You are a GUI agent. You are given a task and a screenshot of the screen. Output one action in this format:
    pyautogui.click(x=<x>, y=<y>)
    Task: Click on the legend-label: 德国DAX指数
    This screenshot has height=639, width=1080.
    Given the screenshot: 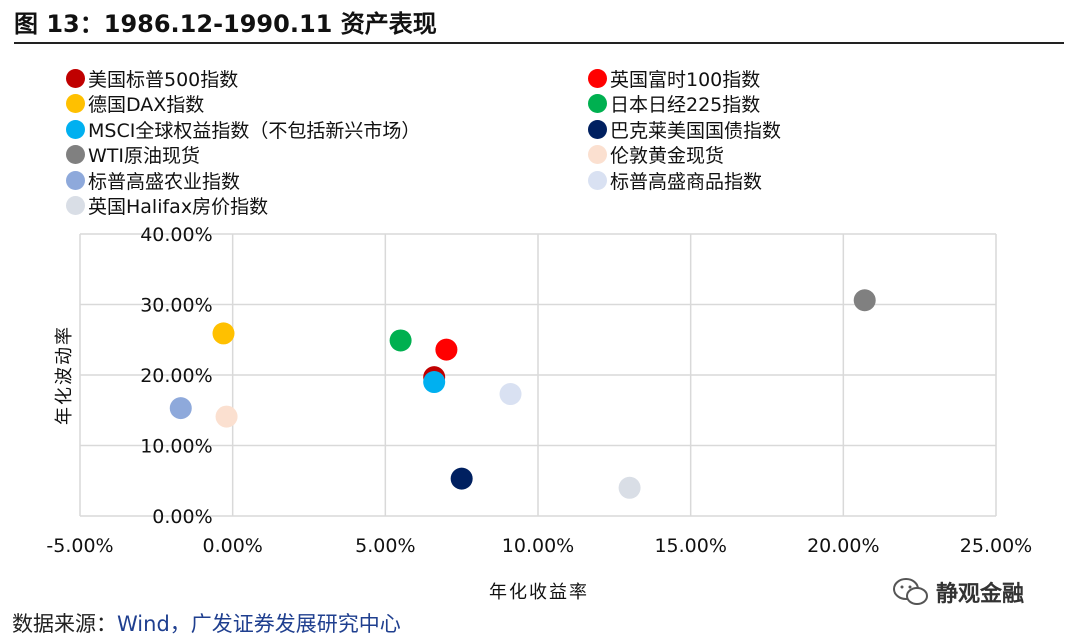 What is the action you would take?
    pyautogui.click(x=146, y=105)
    